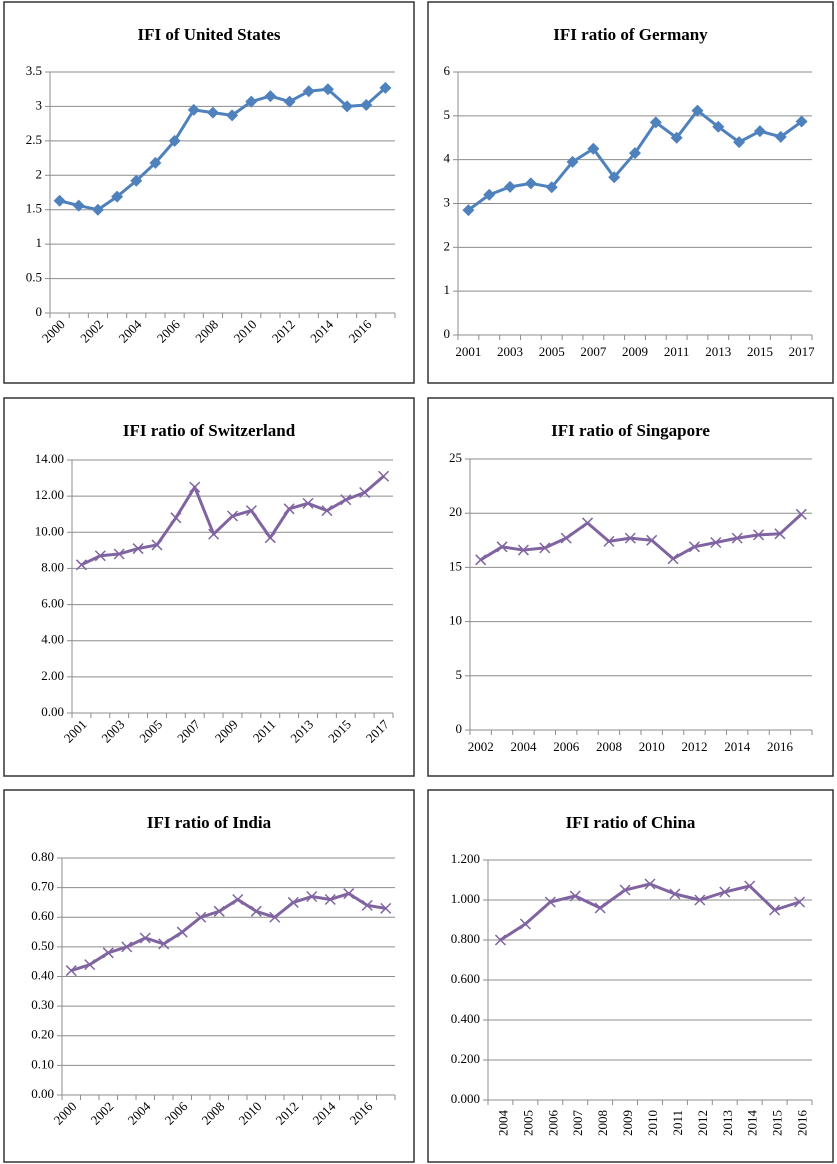 The image size is (837, 1164). Describe the element at coordinates (39, 173) in the screenshot. I see `y-tick-label: 2` at that location.